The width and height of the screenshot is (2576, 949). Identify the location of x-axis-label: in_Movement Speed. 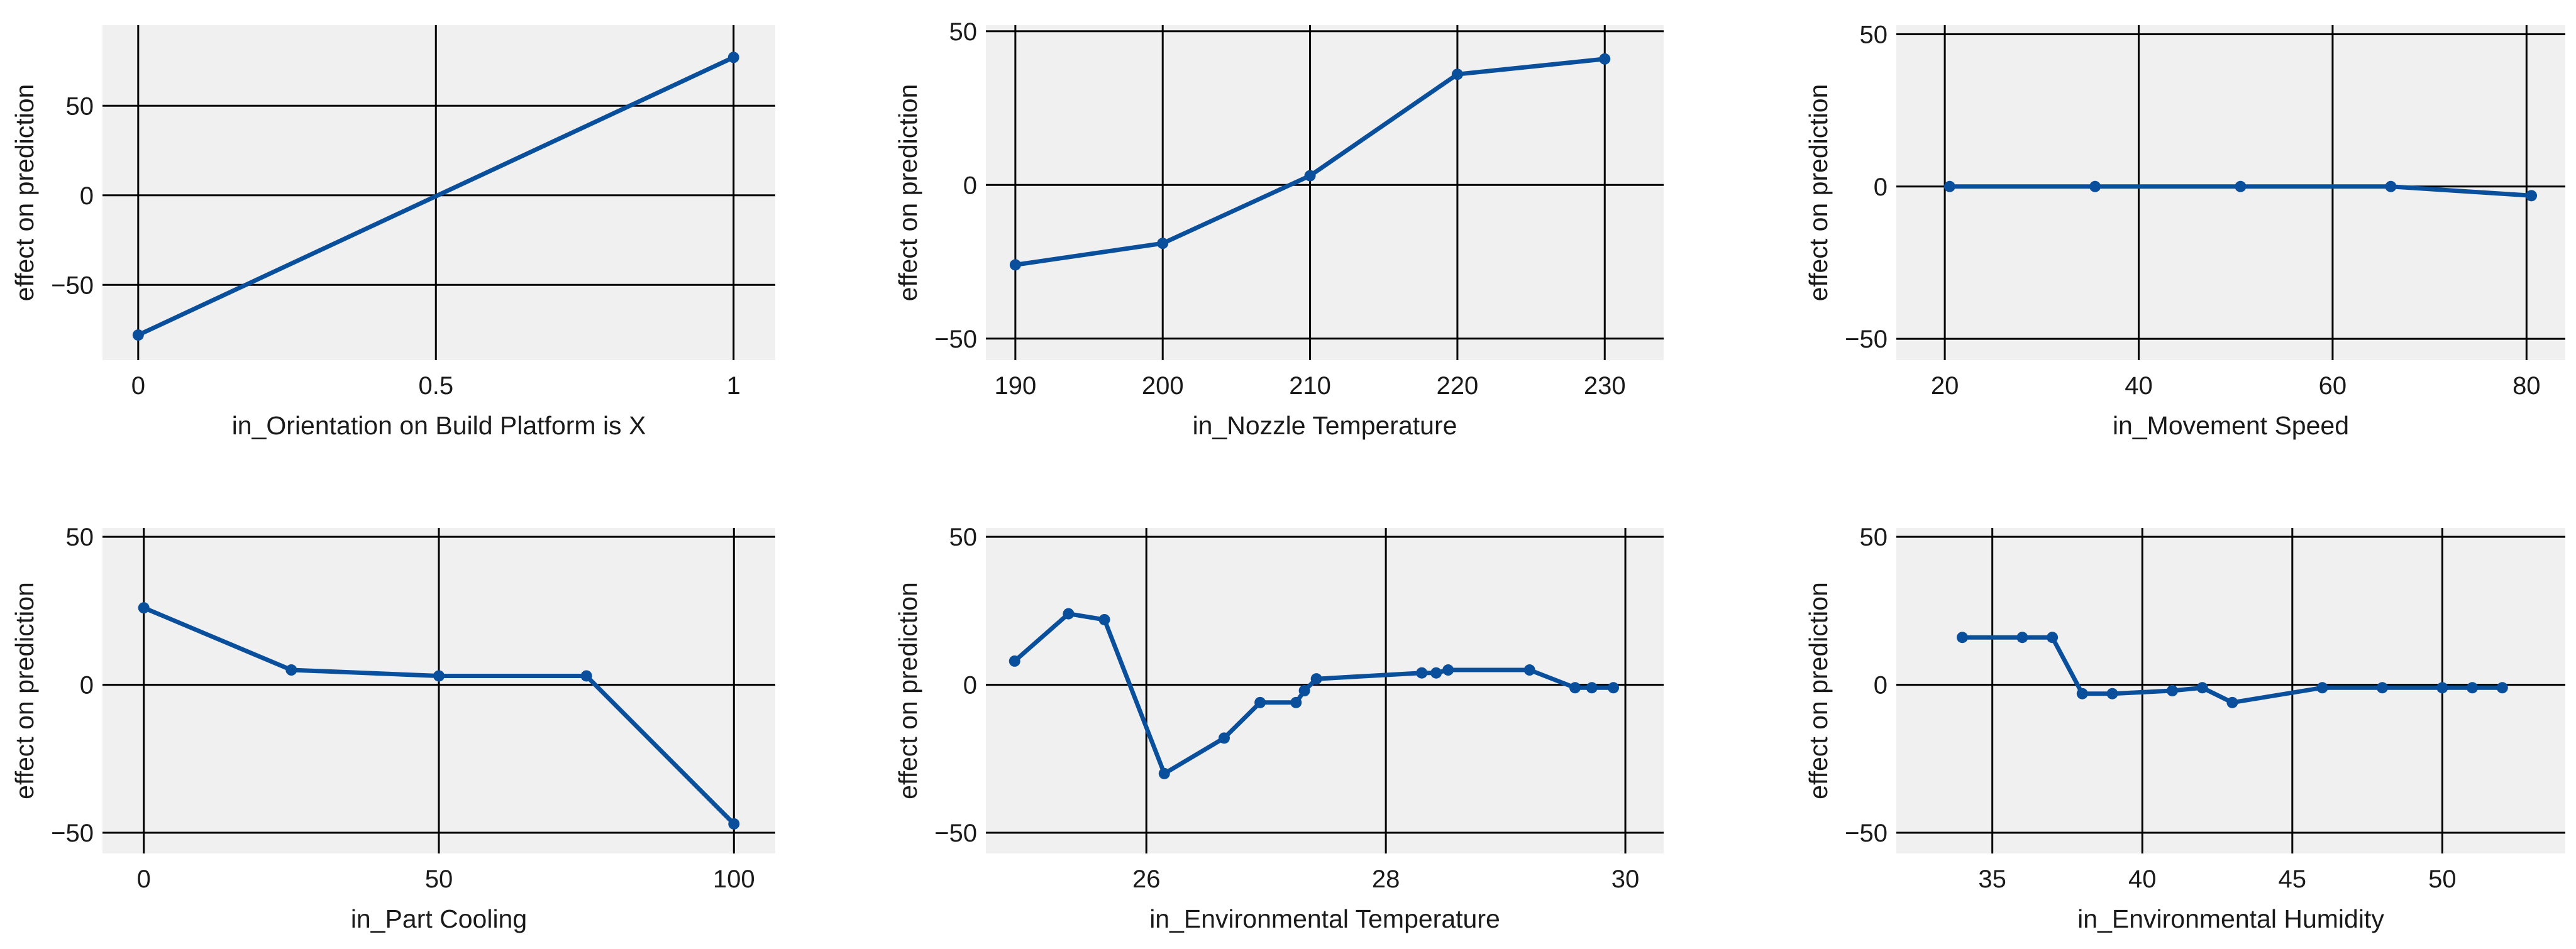
(2231, 425).